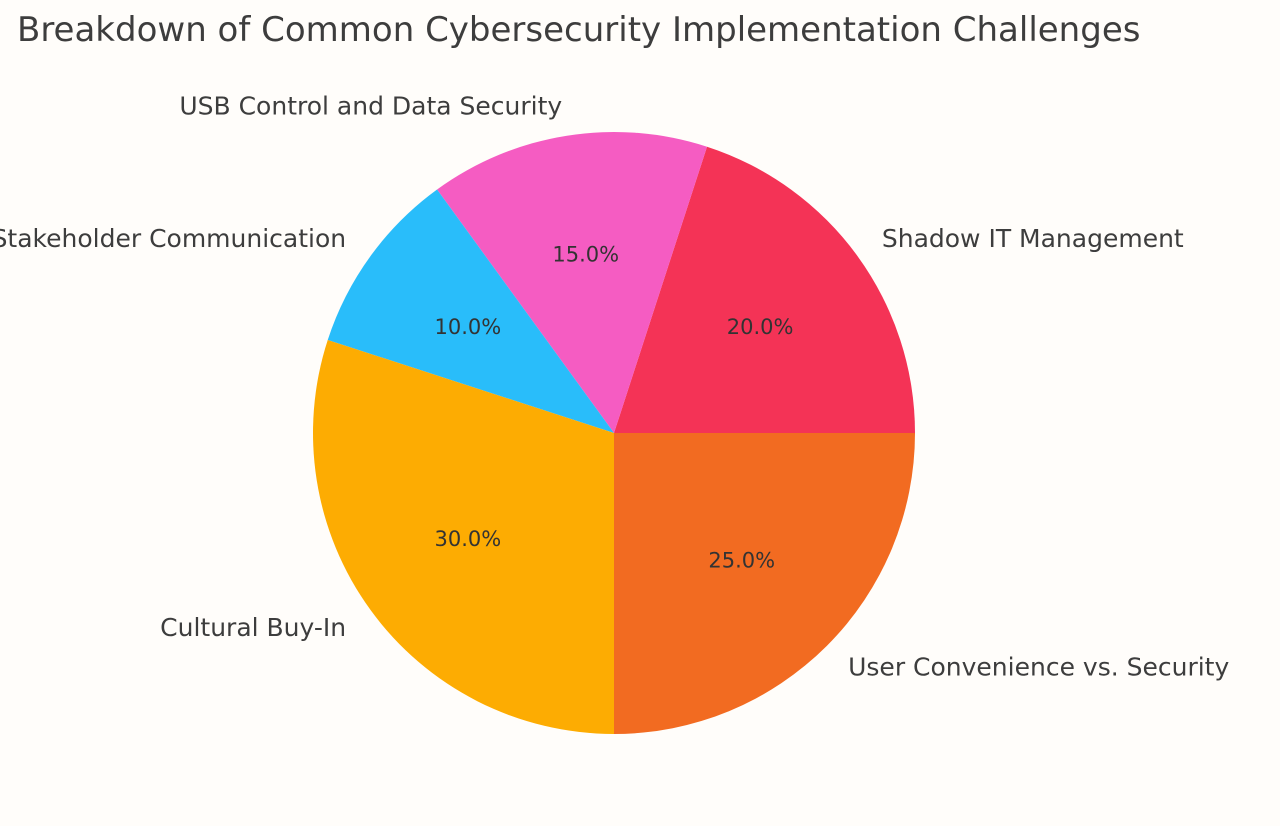 The width and height of the screenshot is (1280, 826). I want to click on slice-label-cultural-buy-in: Cultural Buy-In, so click(253, 627).